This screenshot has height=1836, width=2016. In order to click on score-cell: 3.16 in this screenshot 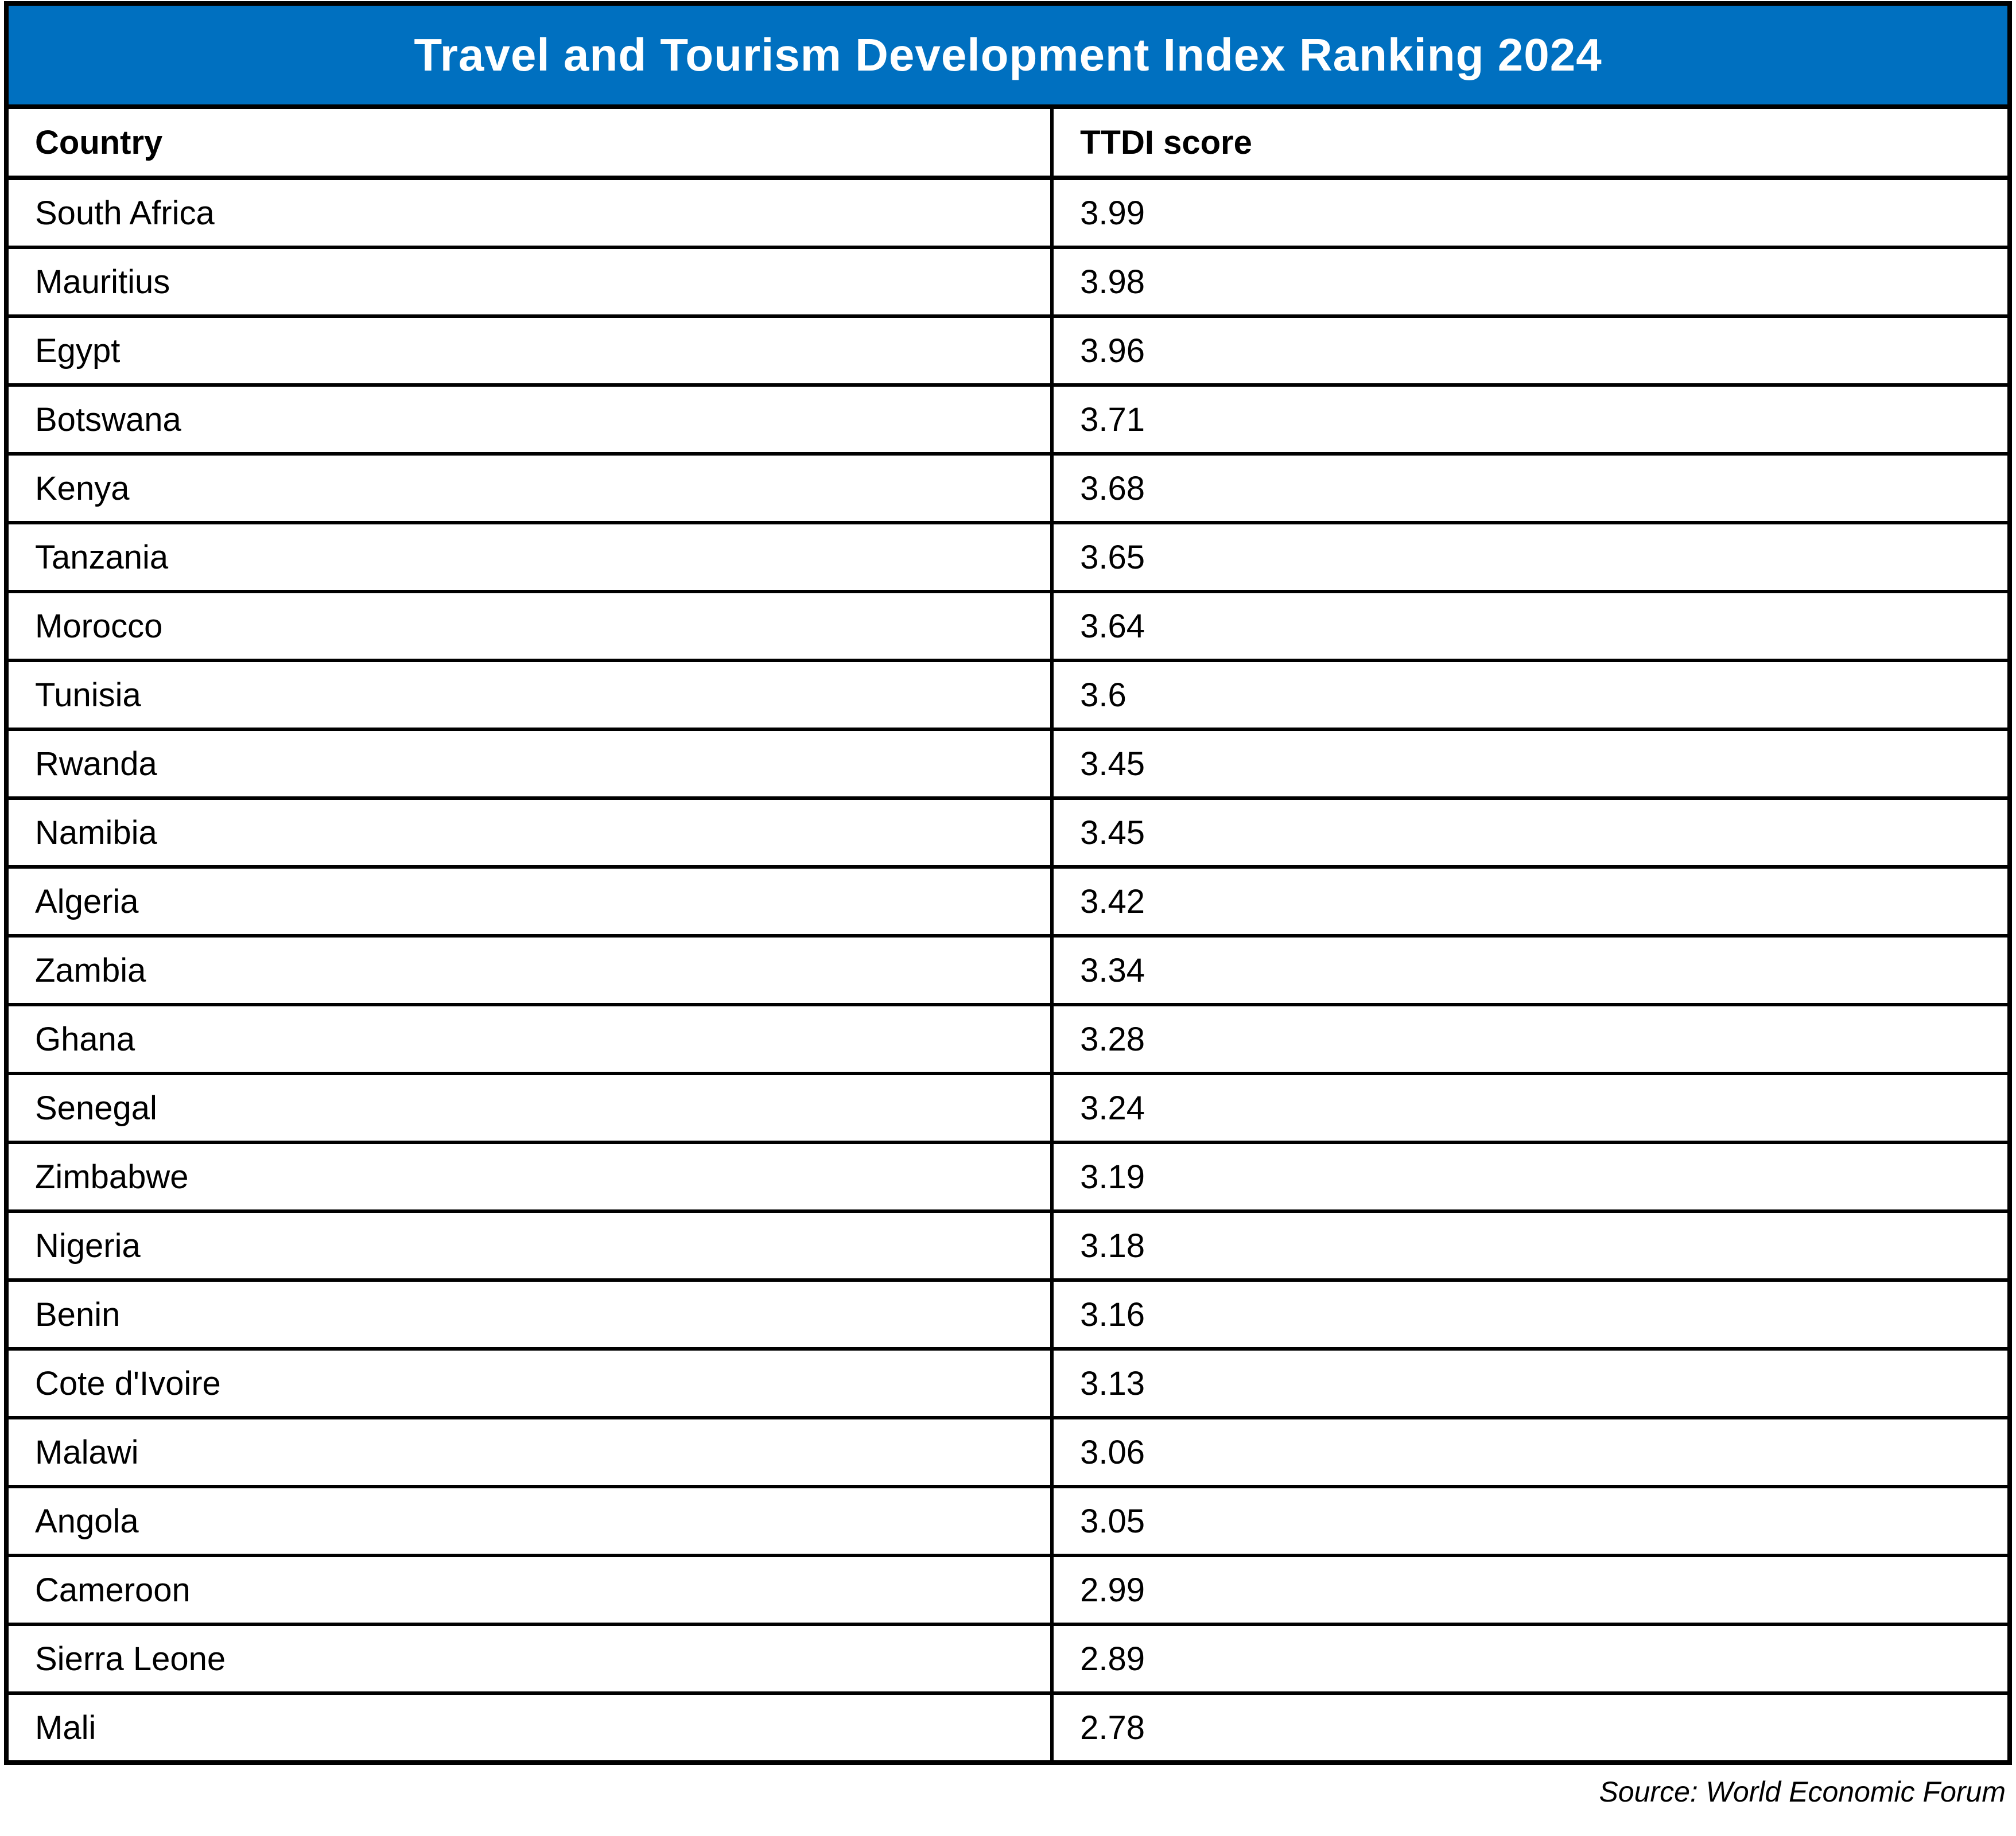, I will do `click(1528, 1314)`.